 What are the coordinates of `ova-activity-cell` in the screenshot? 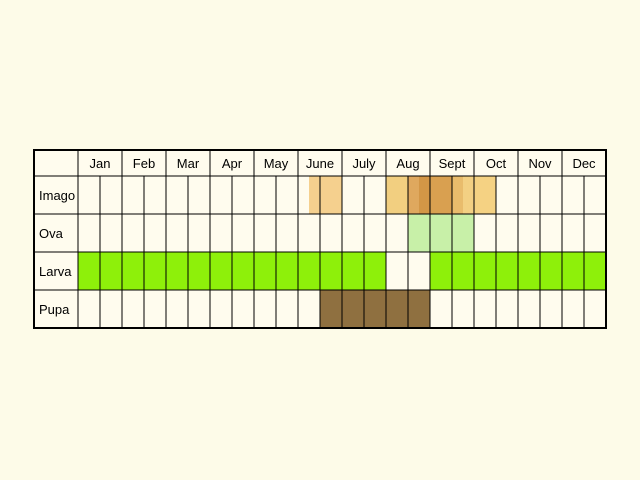 It's located at (441, 233).